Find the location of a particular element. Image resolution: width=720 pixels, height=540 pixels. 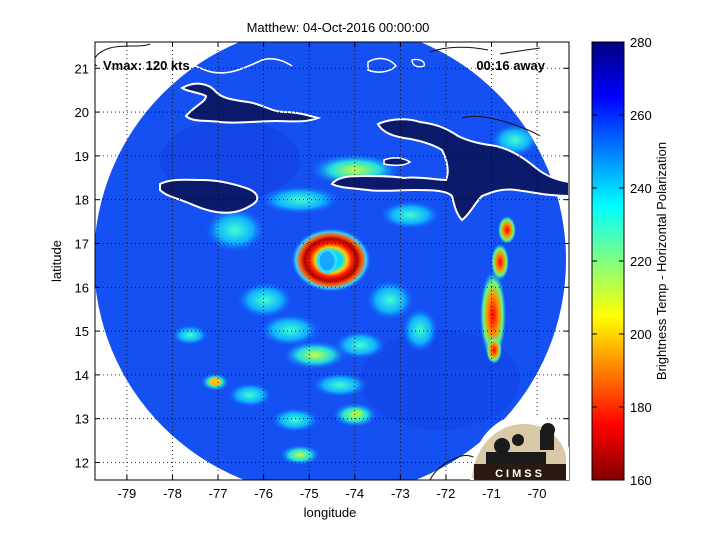

hispaniola-north-coastline is located at coordinates (501, 126).